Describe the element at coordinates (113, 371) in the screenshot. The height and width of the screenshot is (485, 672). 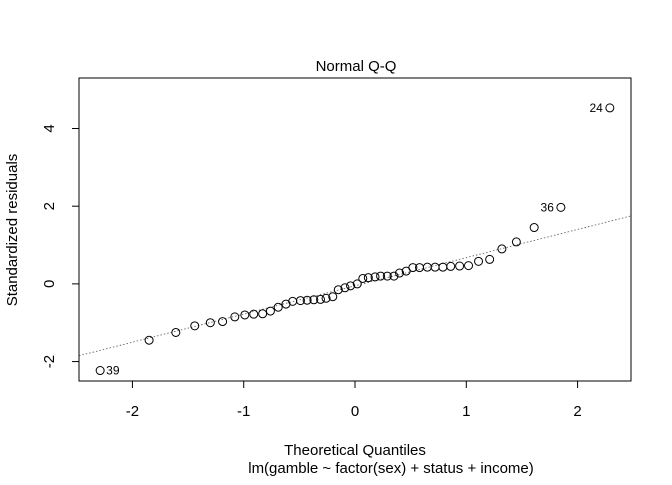
I see `point-label: 39` at that location.